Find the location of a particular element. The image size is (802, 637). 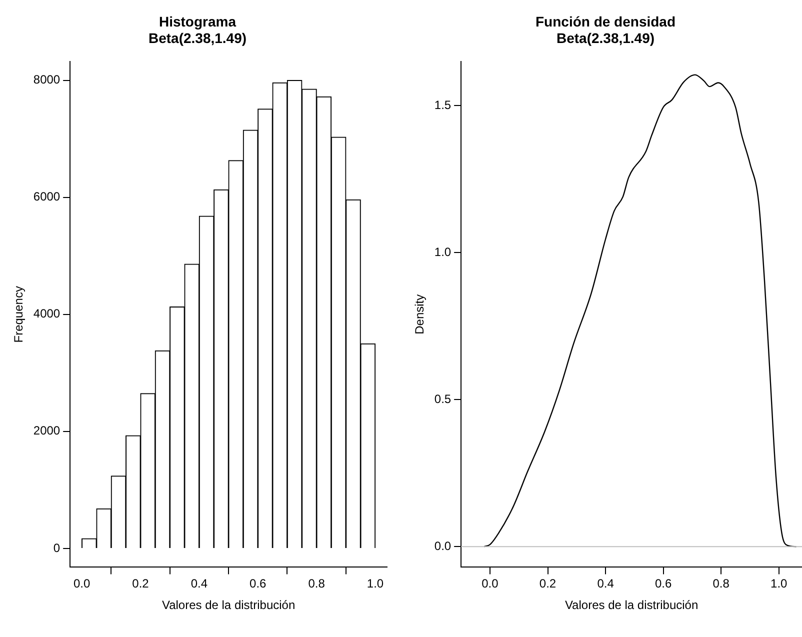

y-tick-label: 0 is located at coordinates (56, 547).